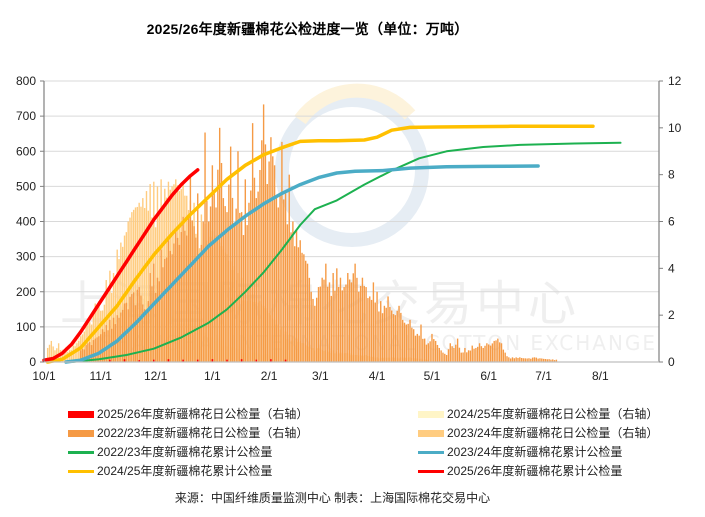 Image resolution: width=705 pixels, height=517 pixels. Describe the element at coordinates (26, 292) in the screenshot. I see `y-left-tick-label: 200` at that location.